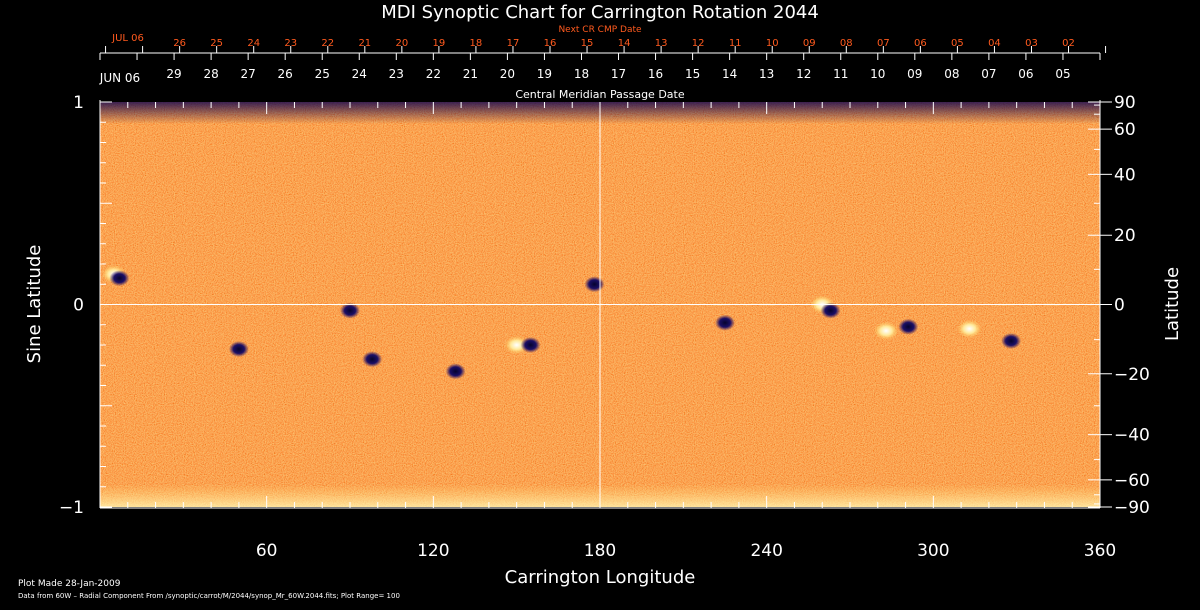  What do you see at coordinates (1132, 436) in the screenshot?
I see `right-tick-label-6: −40` at bounding box center [1132, 436].